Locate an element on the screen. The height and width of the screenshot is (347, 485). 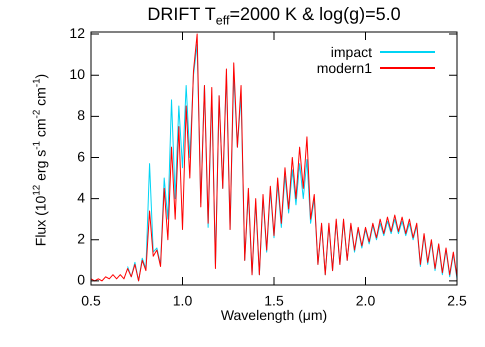
y-tick-label: 0 is located at coordinates (81, 280).